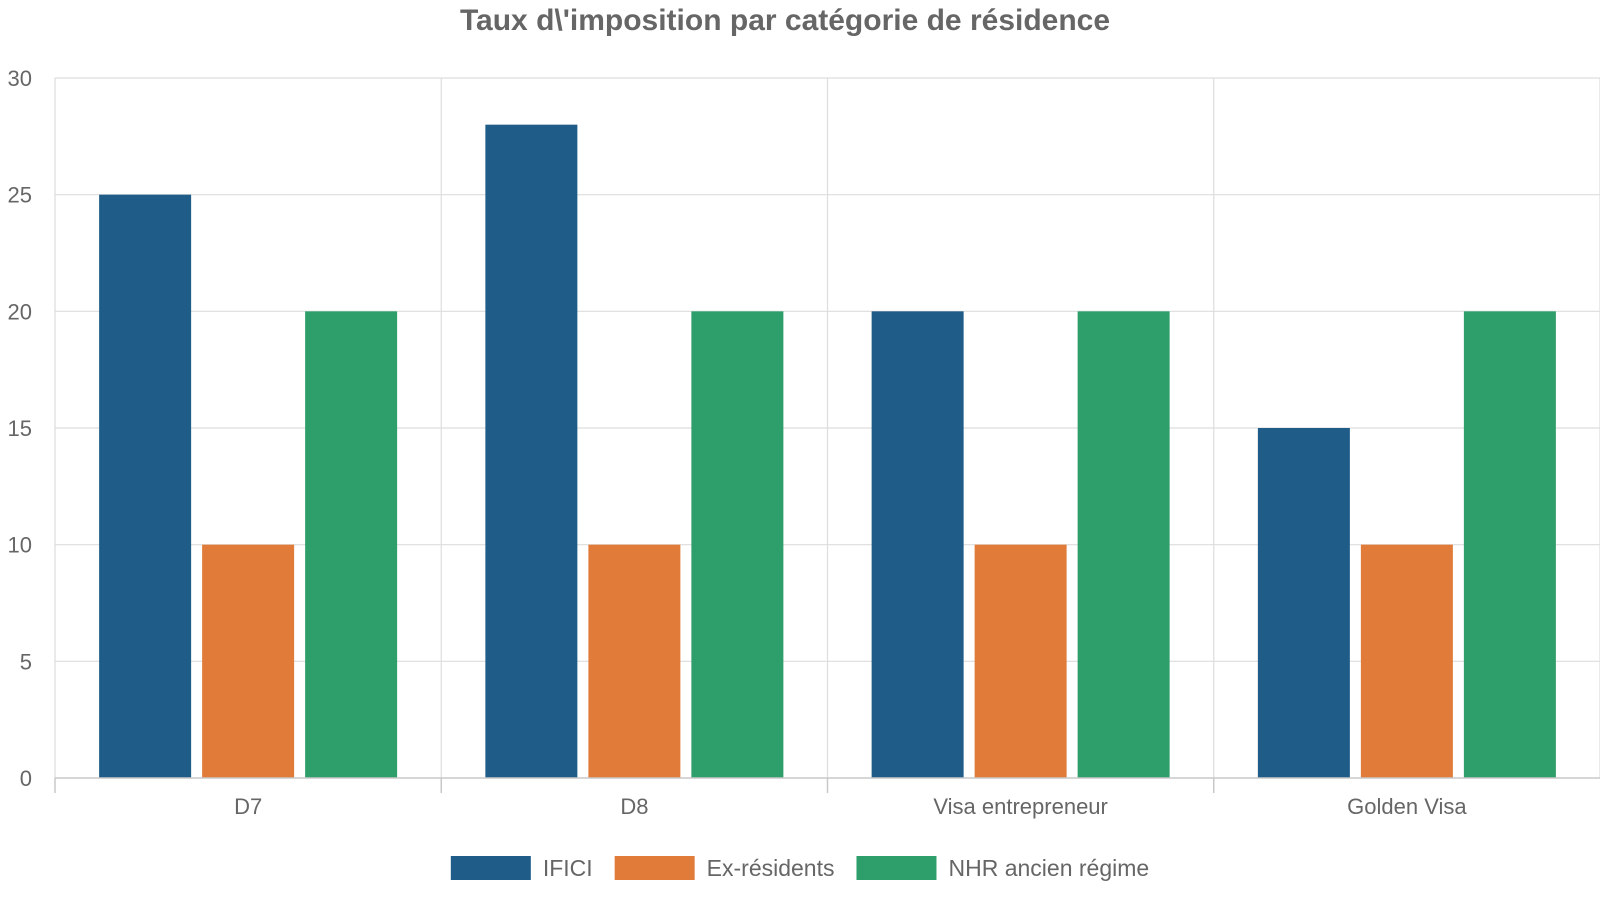 The height and width of the screenshot is (900, 1600). I want to click on x-tick-label: D7, so click(248, 806).